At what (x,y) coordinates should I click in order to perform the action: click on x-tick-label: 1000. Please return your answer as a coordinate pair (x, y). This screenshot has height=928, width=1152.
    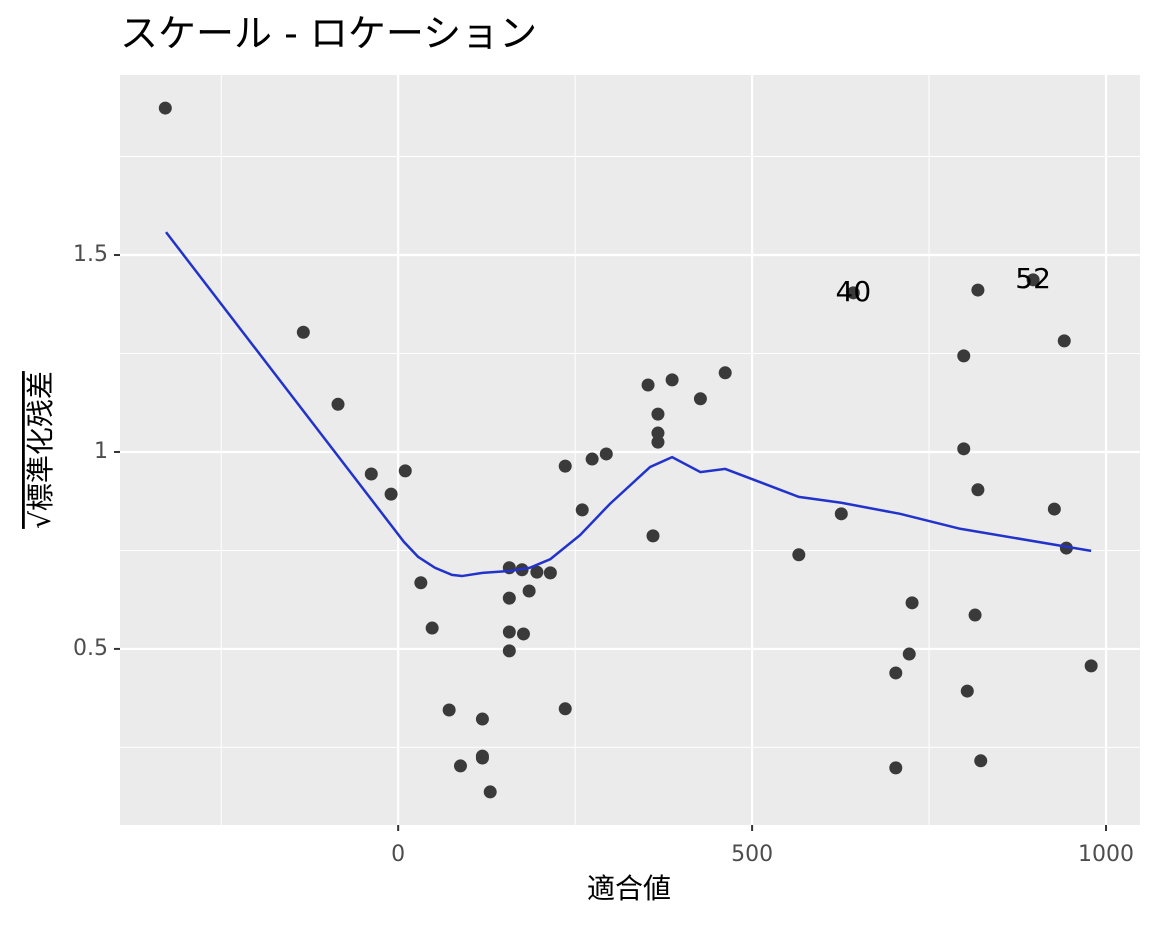
    Looking at the image, I should click on (1106, 854).